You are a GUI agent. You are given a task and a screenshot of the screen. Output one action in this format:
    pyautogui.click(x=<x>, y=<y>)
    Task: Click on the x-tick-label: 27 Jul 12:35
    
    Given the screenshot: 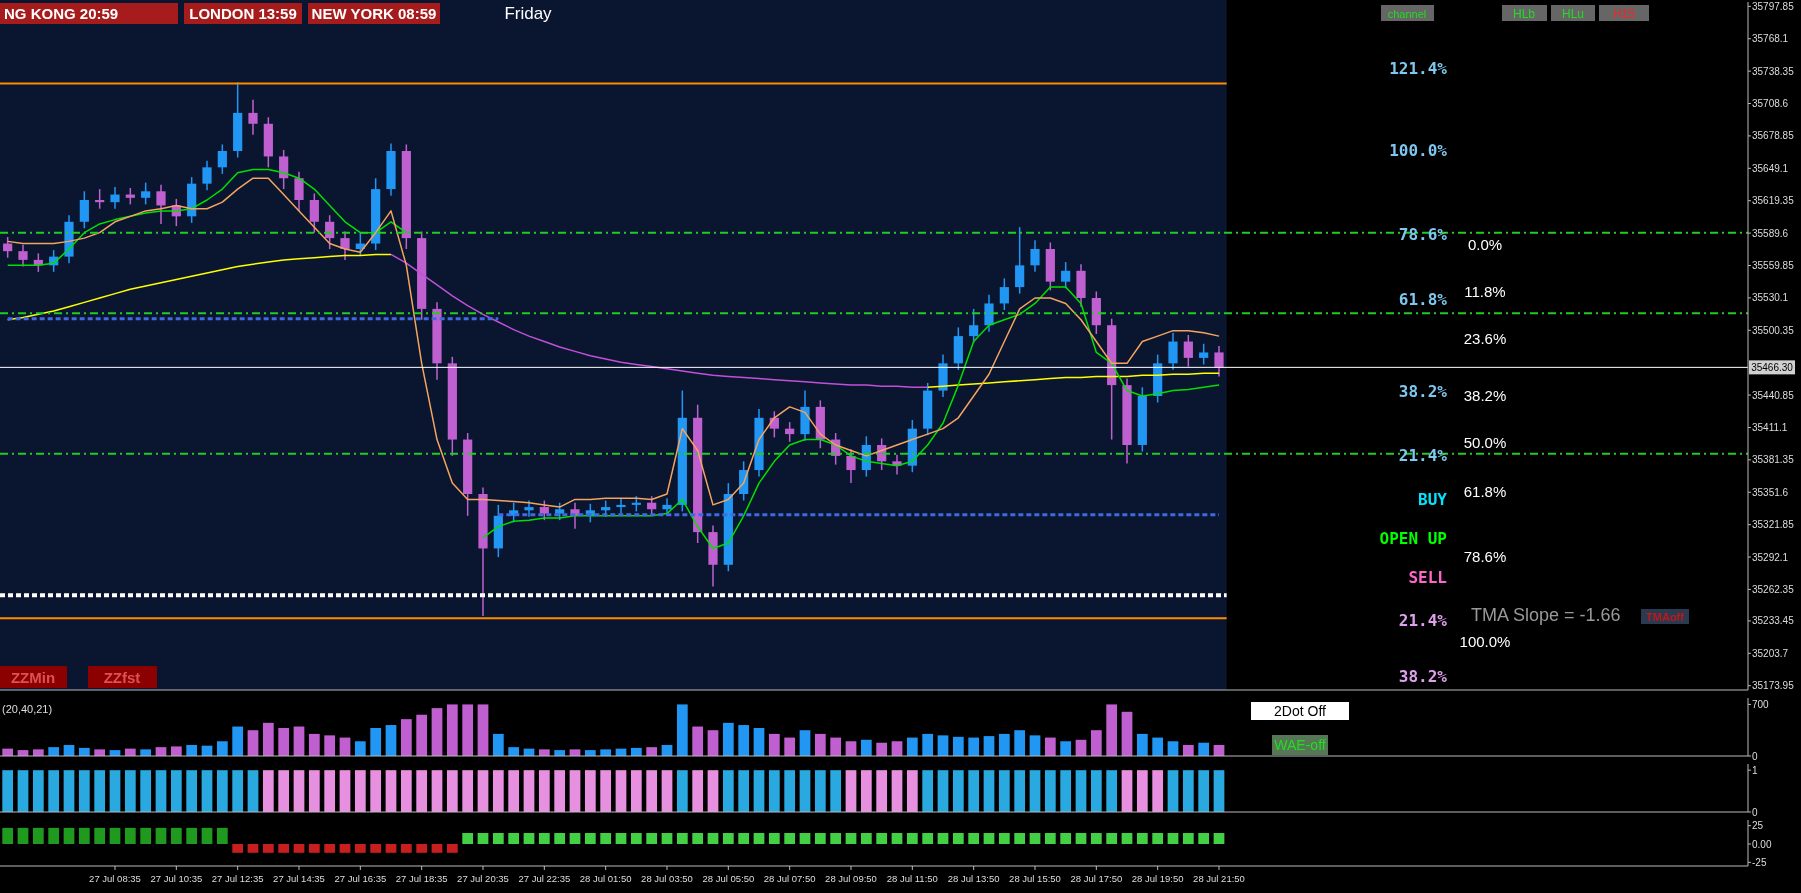 What is the action you would take?
    pyautogui.click(x=237, y=878)
    